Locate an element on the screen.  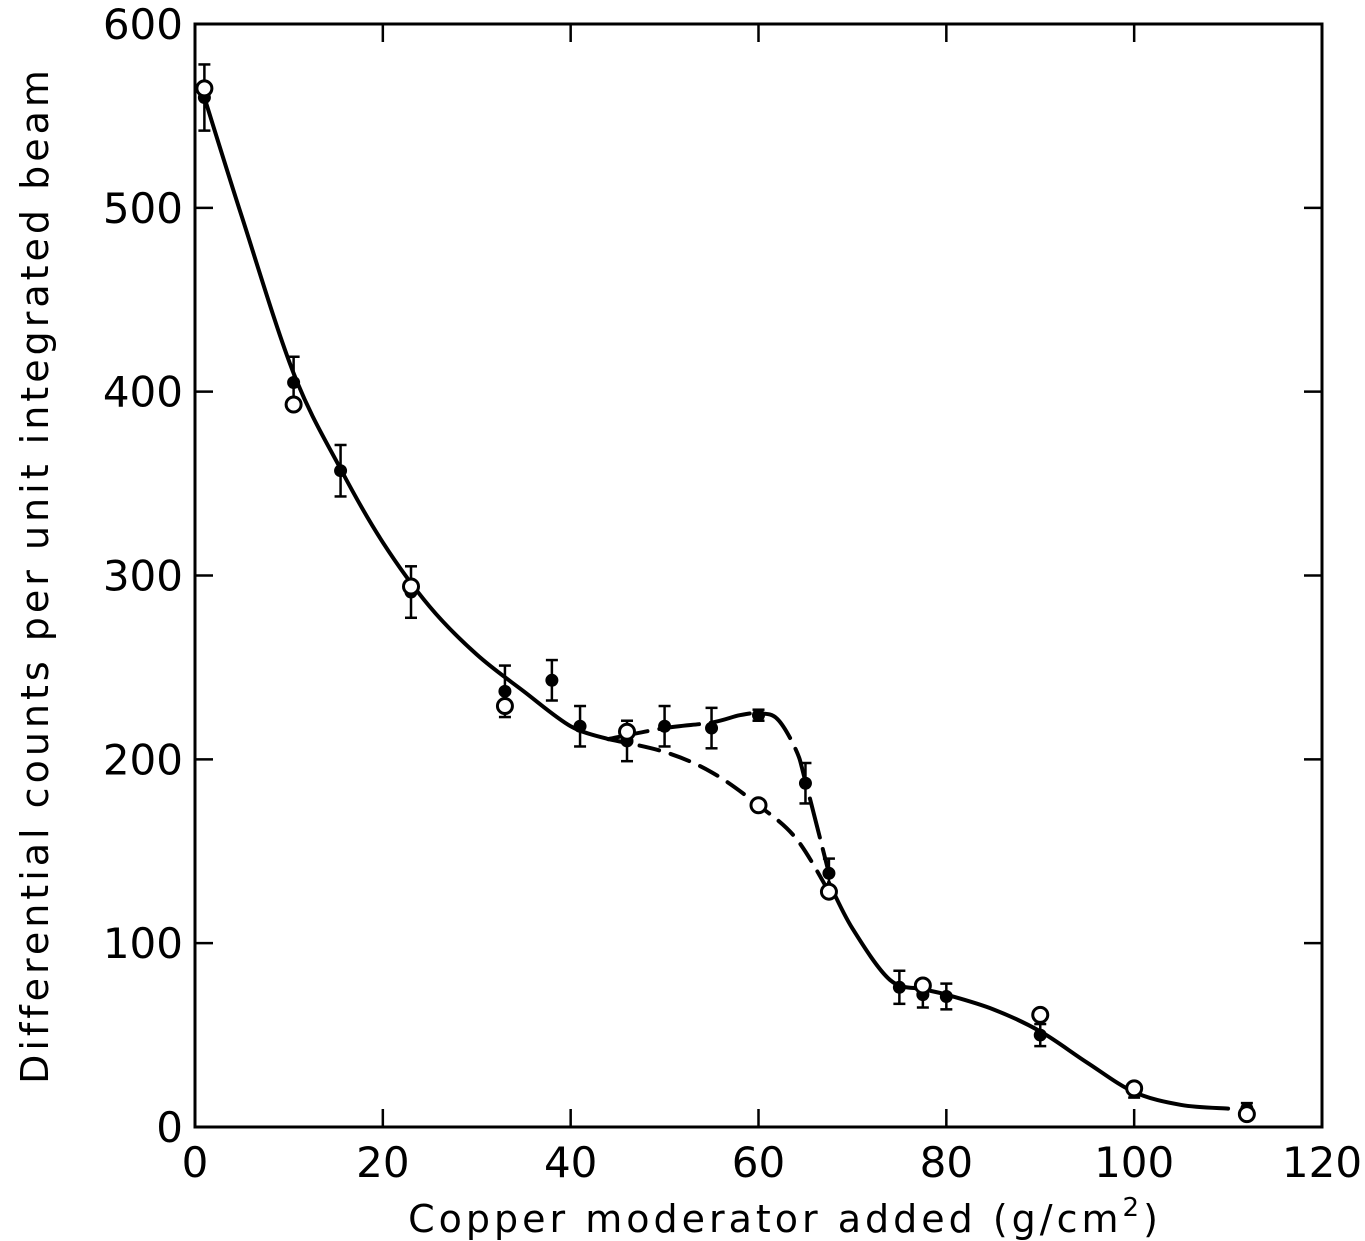
x-tick-label: 20 is located at coordinates (382, 1162).